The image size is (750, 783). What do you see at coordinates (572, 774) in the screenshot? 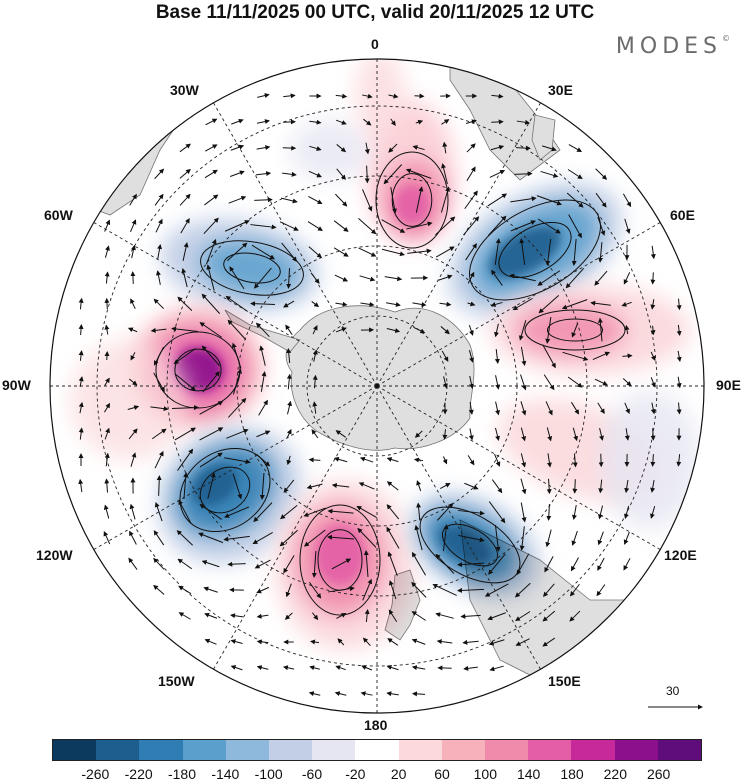
I see `colorbar-tick-label: 180` at bounding box center [572, 774].